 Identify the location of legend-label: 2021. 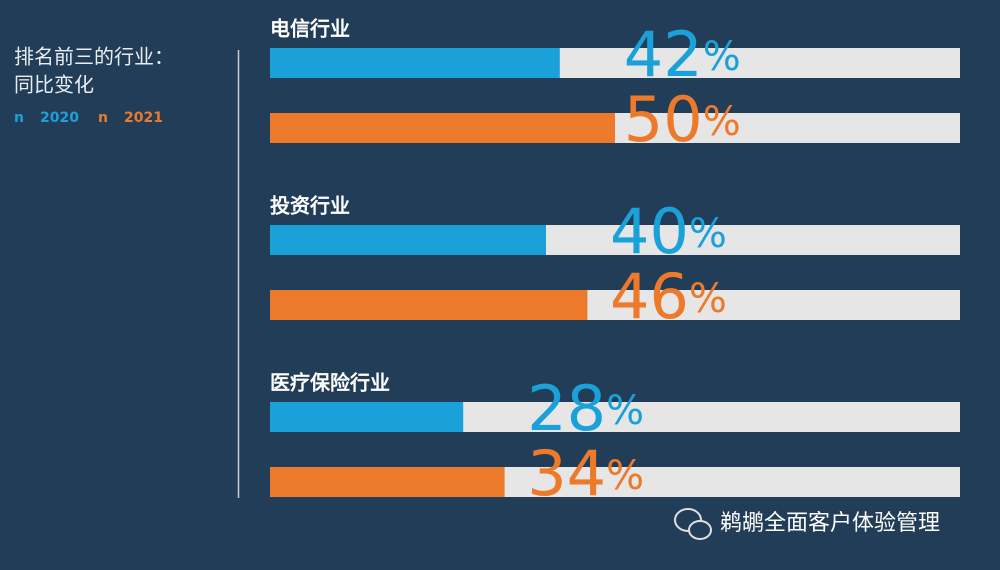
(143, 118).